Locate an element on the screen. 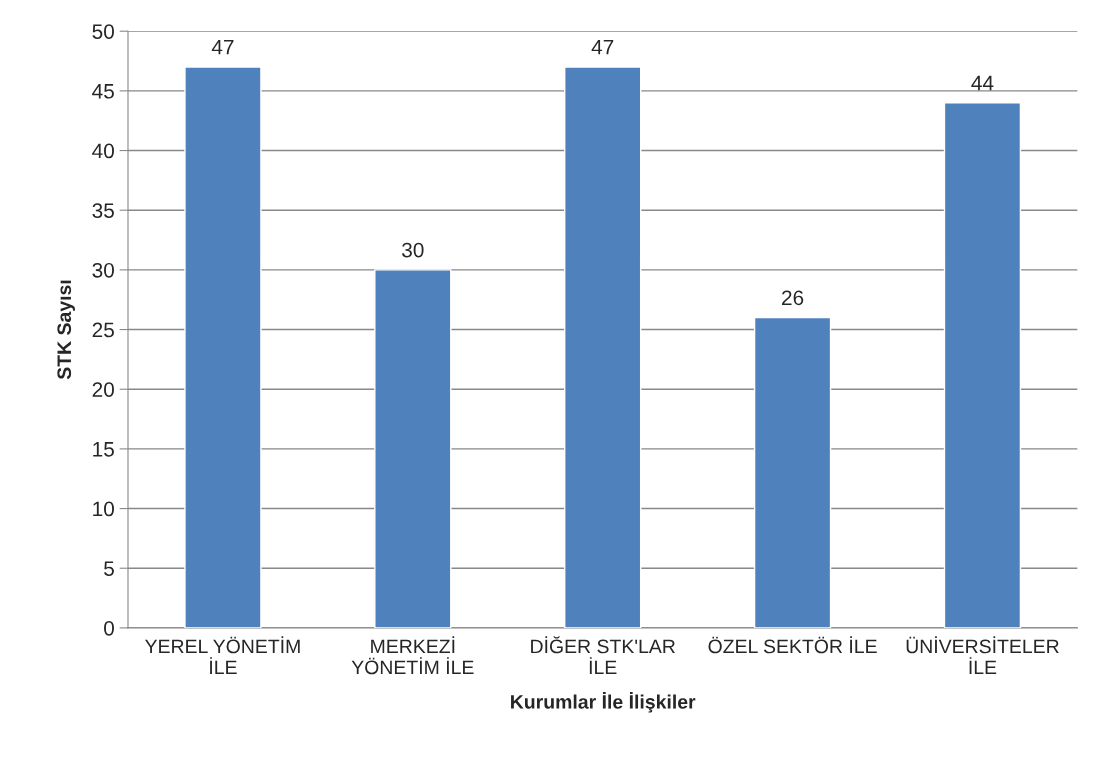 This screenshot has width=1113, height=780. y-tick-label: 40 is located at coordinates (103, 151).